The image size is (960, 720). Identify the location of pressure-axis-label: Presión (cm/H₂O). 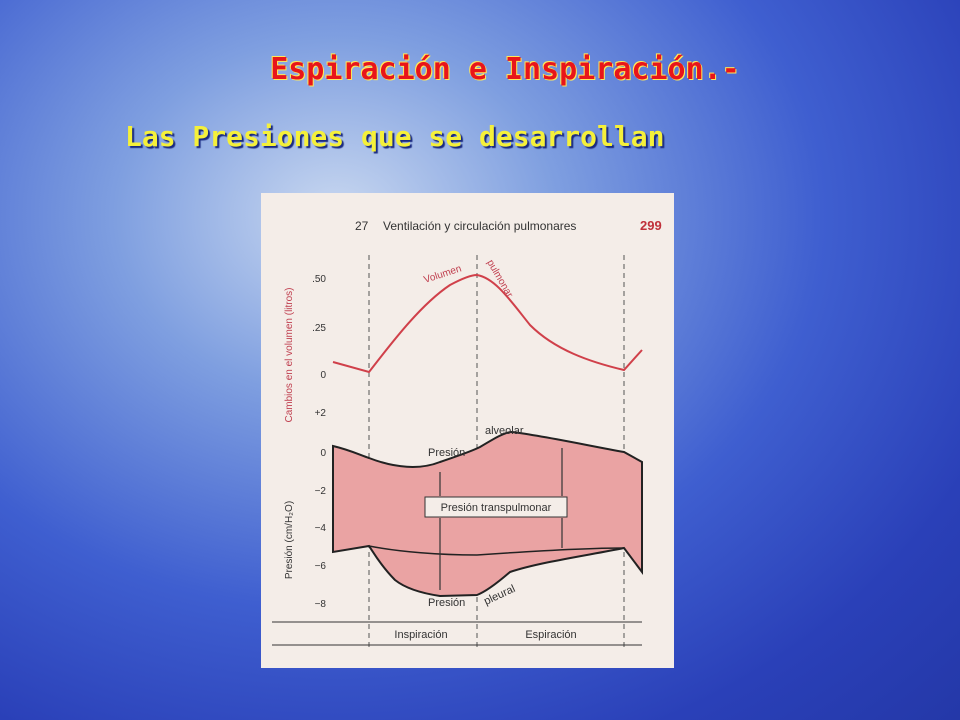
(289, 540).